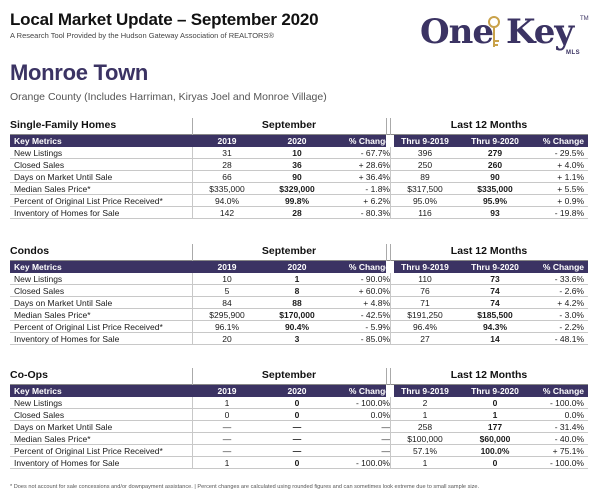 The image size is (598, 498). Describe the element at coordinates (425, 415) in the screenshot. I see `value-thru-2019: 1` at that location.